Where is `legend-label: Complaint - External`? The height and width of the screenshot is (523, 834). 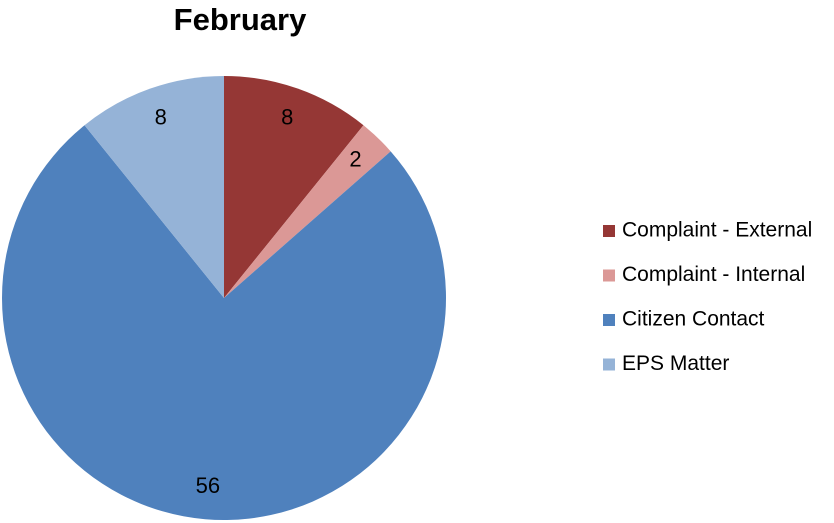 legend-label: Complaint - External is located at coordinates (717, 230).